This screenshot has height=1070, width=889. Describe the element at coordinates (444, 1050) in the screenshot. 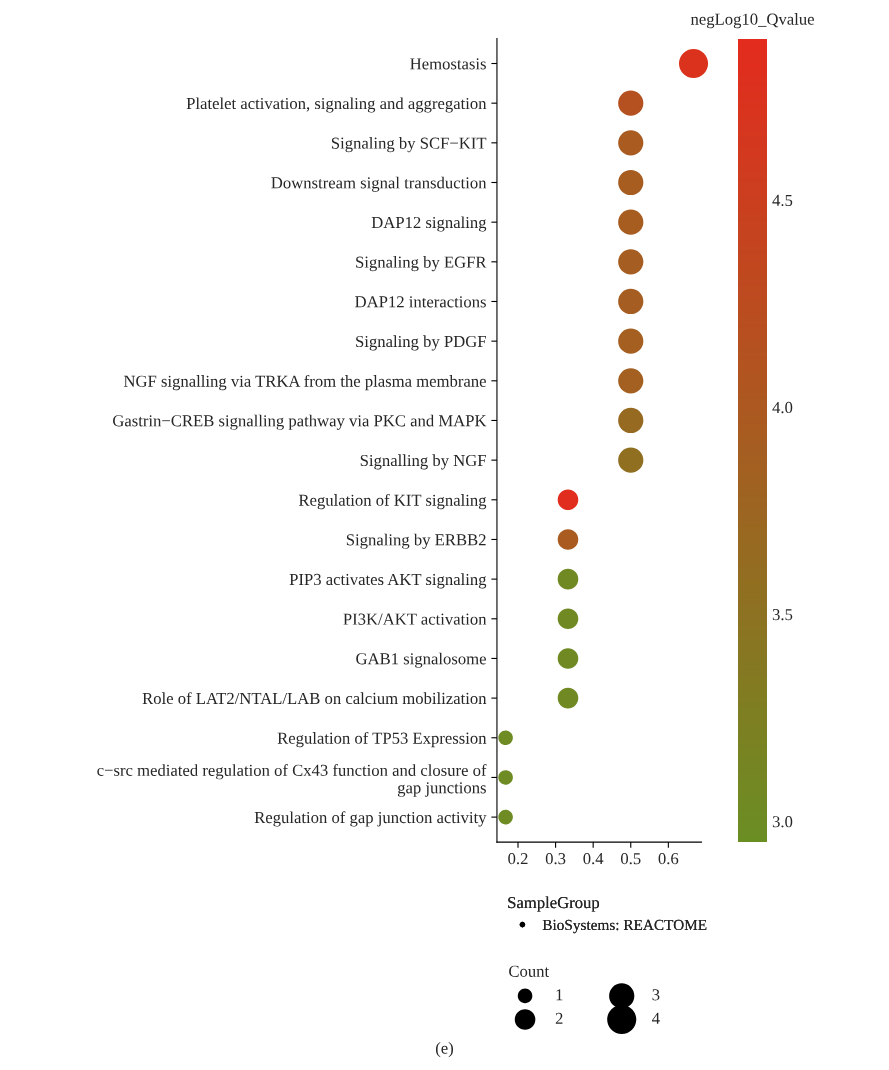

I see `text: (e)` at that location.